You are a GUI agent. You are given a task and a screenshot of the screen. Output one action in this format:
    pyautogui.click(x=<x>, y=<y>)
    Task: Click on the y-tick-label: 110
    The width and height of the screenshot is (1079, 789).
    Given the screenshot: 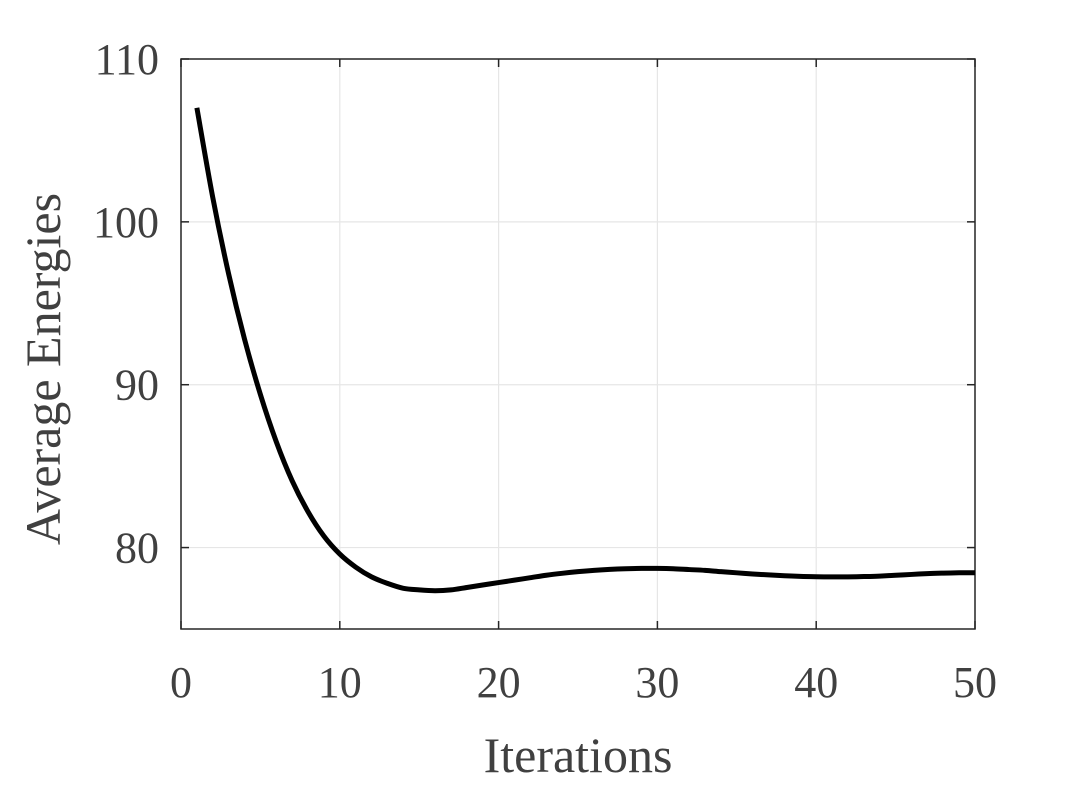 What is the action you would take?
    pyautogui.click(x=127, y=59)
    